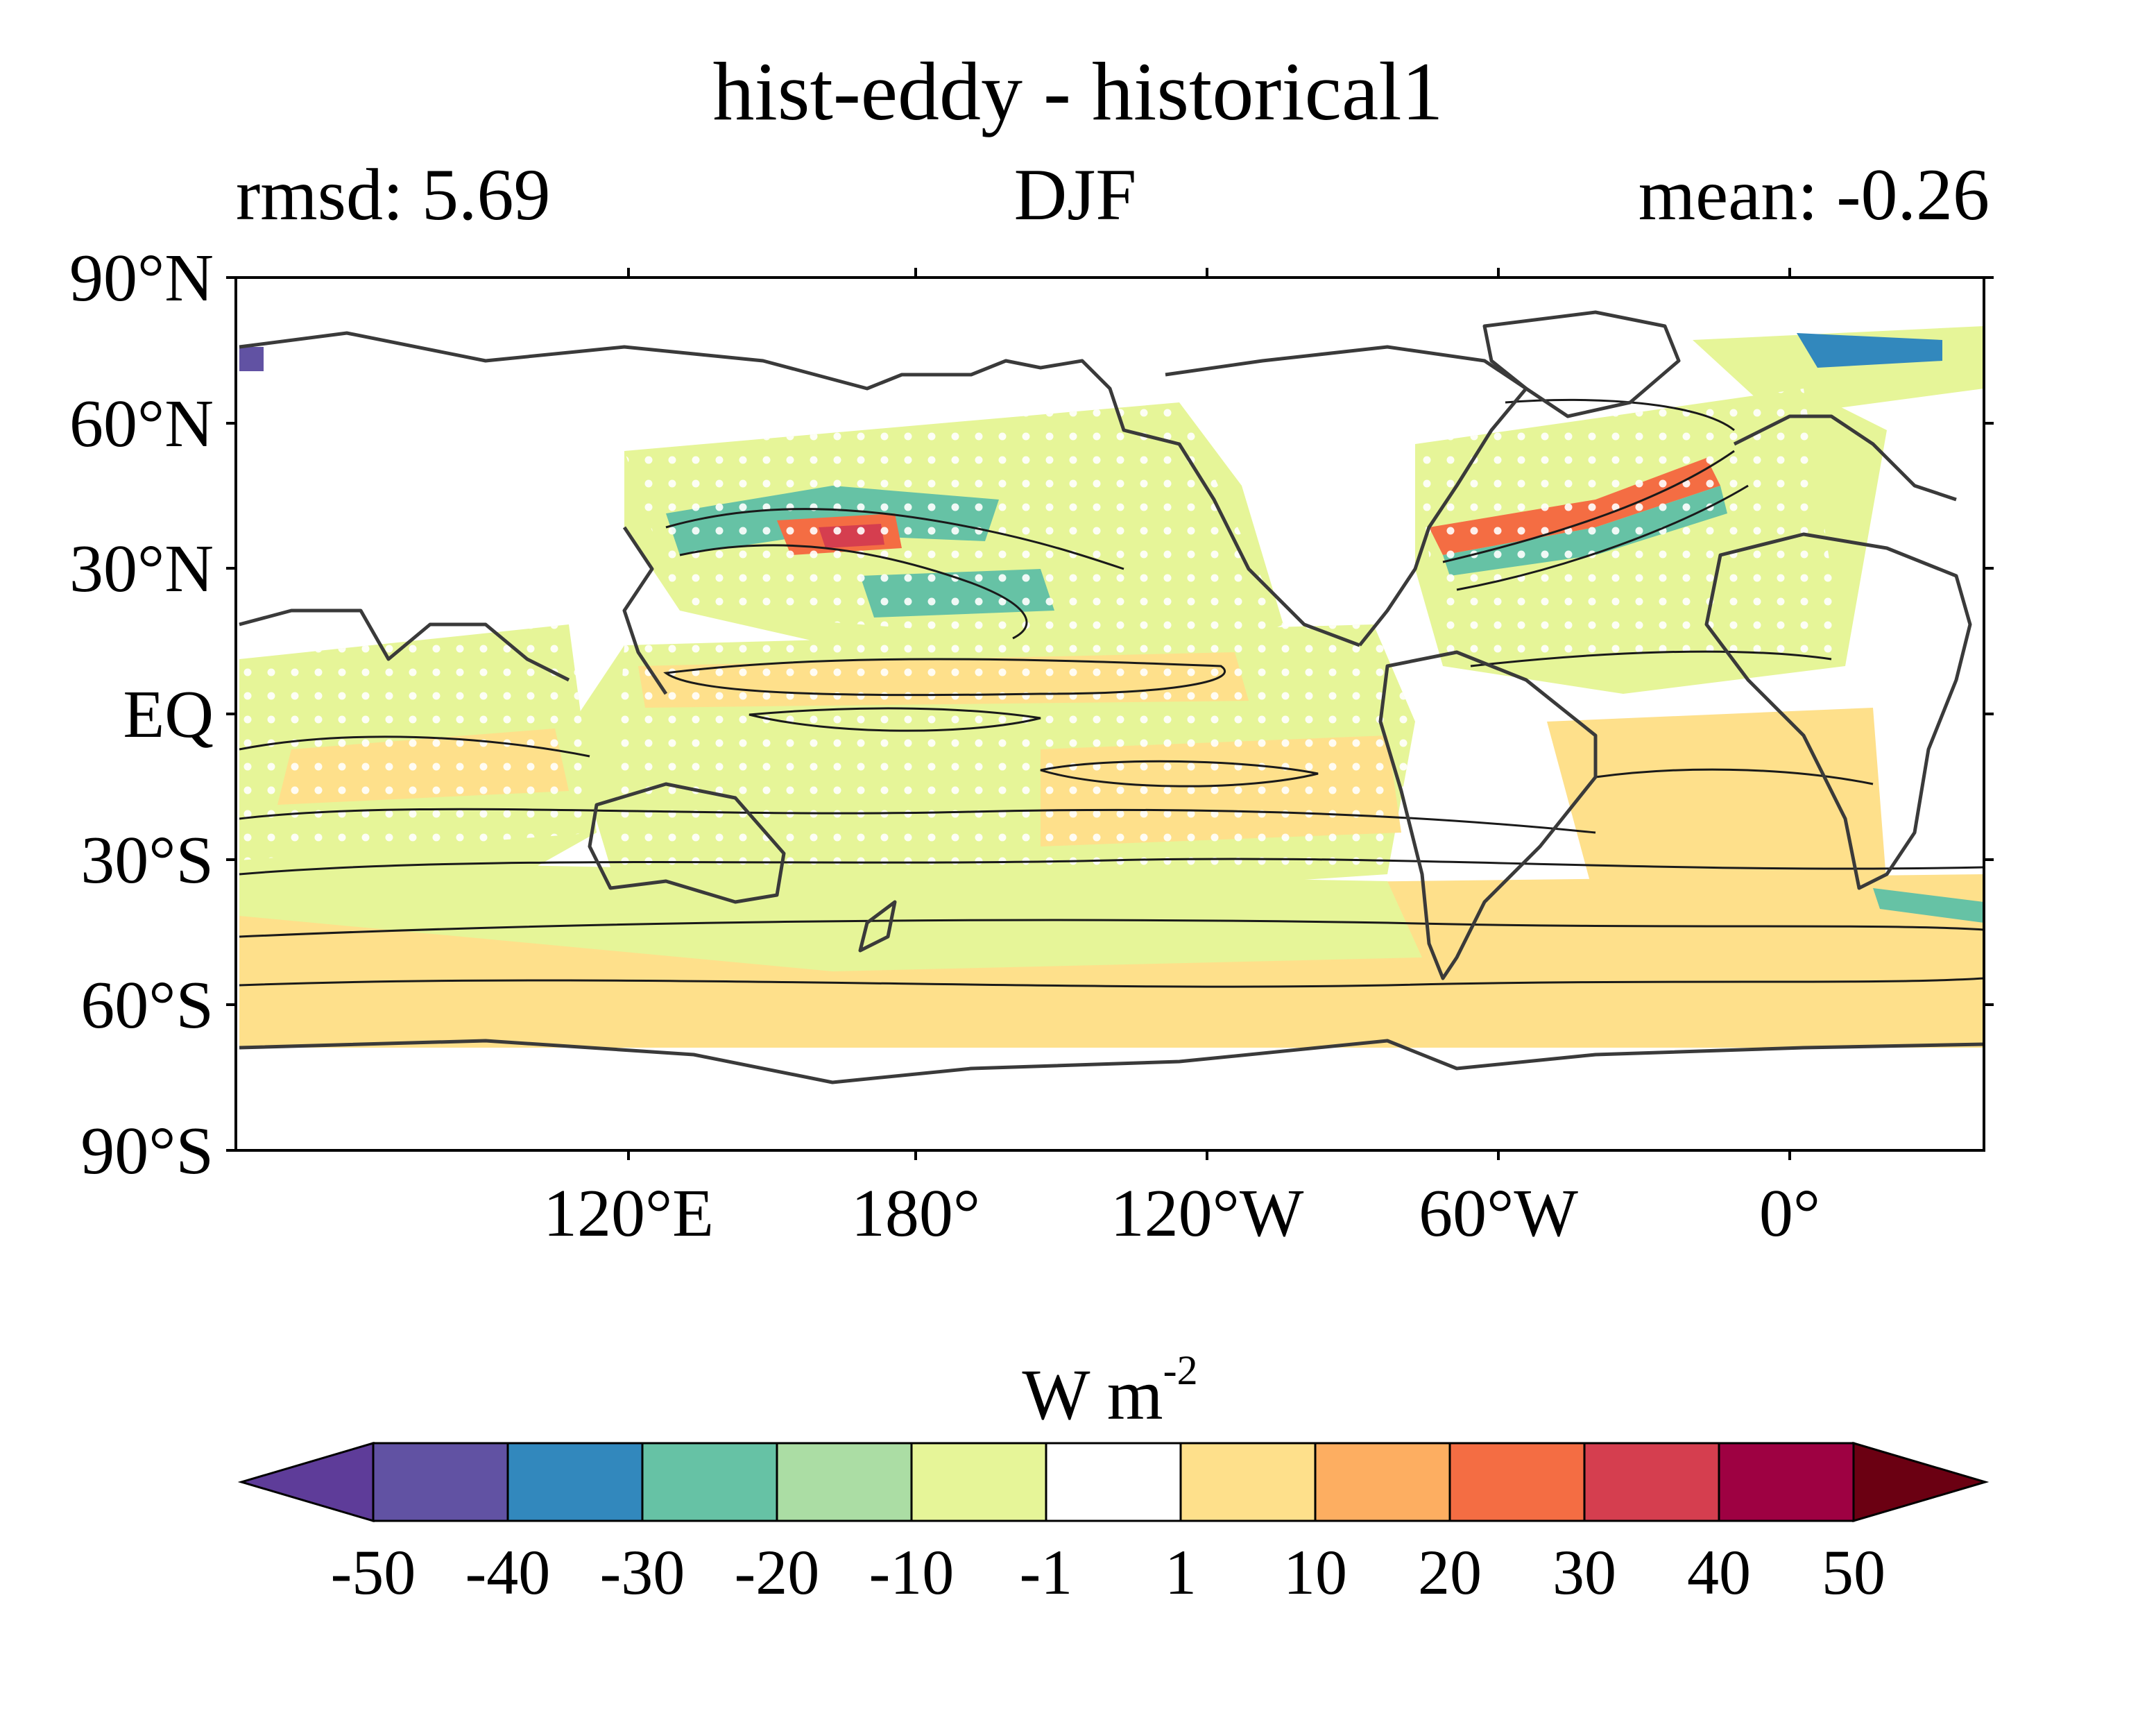  What do you see at coordinates (168, 714) in the screenshot?
I see `lat-label-eq: EQ` at bounding box center [168, 714].